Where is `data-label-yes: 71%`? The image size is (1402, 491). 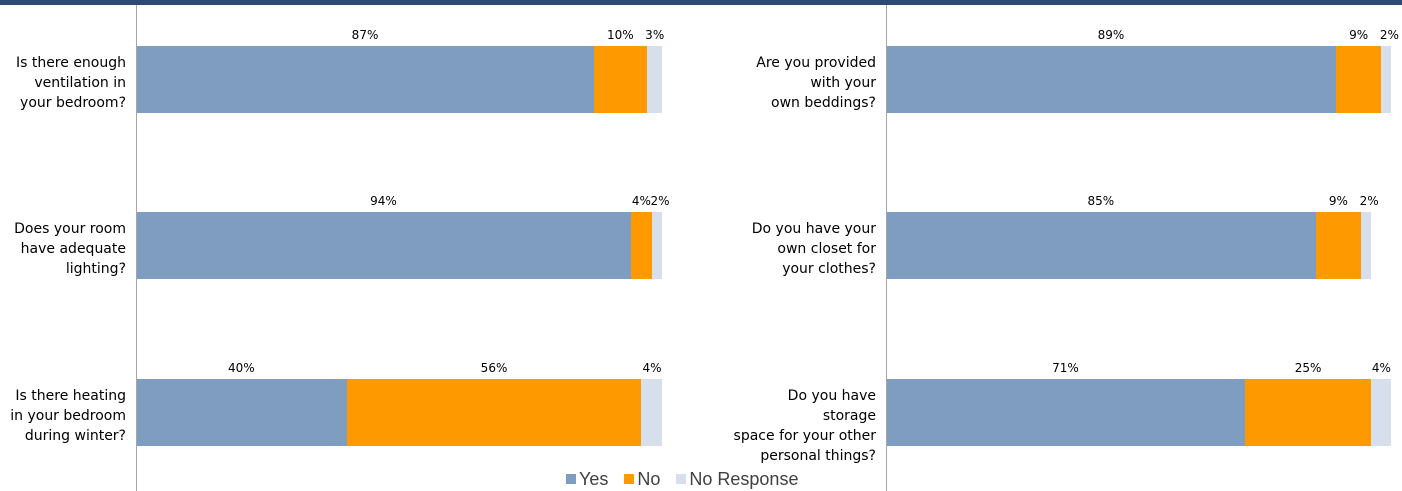 data-label-yes: 71% is located at coordinates (1065, 368).